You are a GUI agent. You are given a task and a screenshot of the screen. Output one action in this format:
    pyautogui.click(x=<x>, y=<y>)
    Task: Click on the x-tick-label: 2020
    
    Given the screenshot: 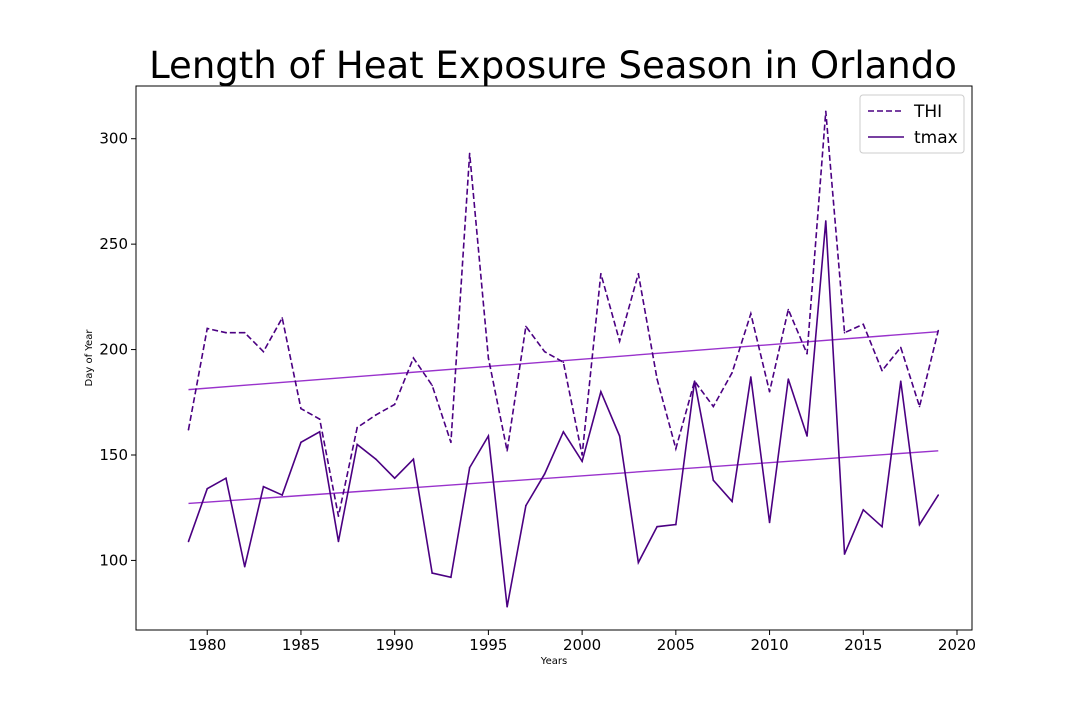 What is the action you would take?
    pyautogui.click(x=957, y=645)
    